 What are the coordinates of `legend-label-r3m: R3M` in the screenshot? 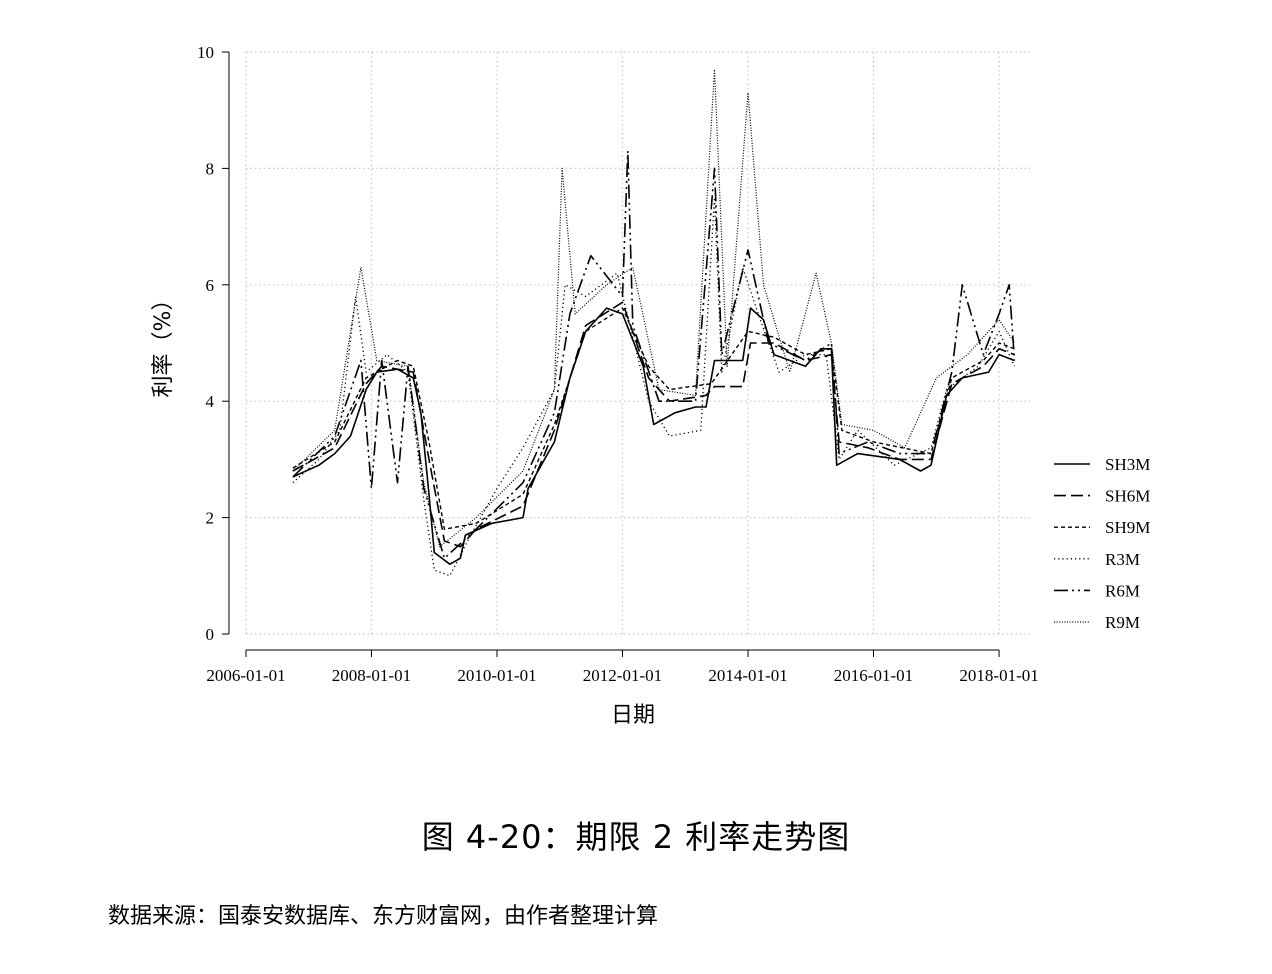 It's located at (1122, 559).